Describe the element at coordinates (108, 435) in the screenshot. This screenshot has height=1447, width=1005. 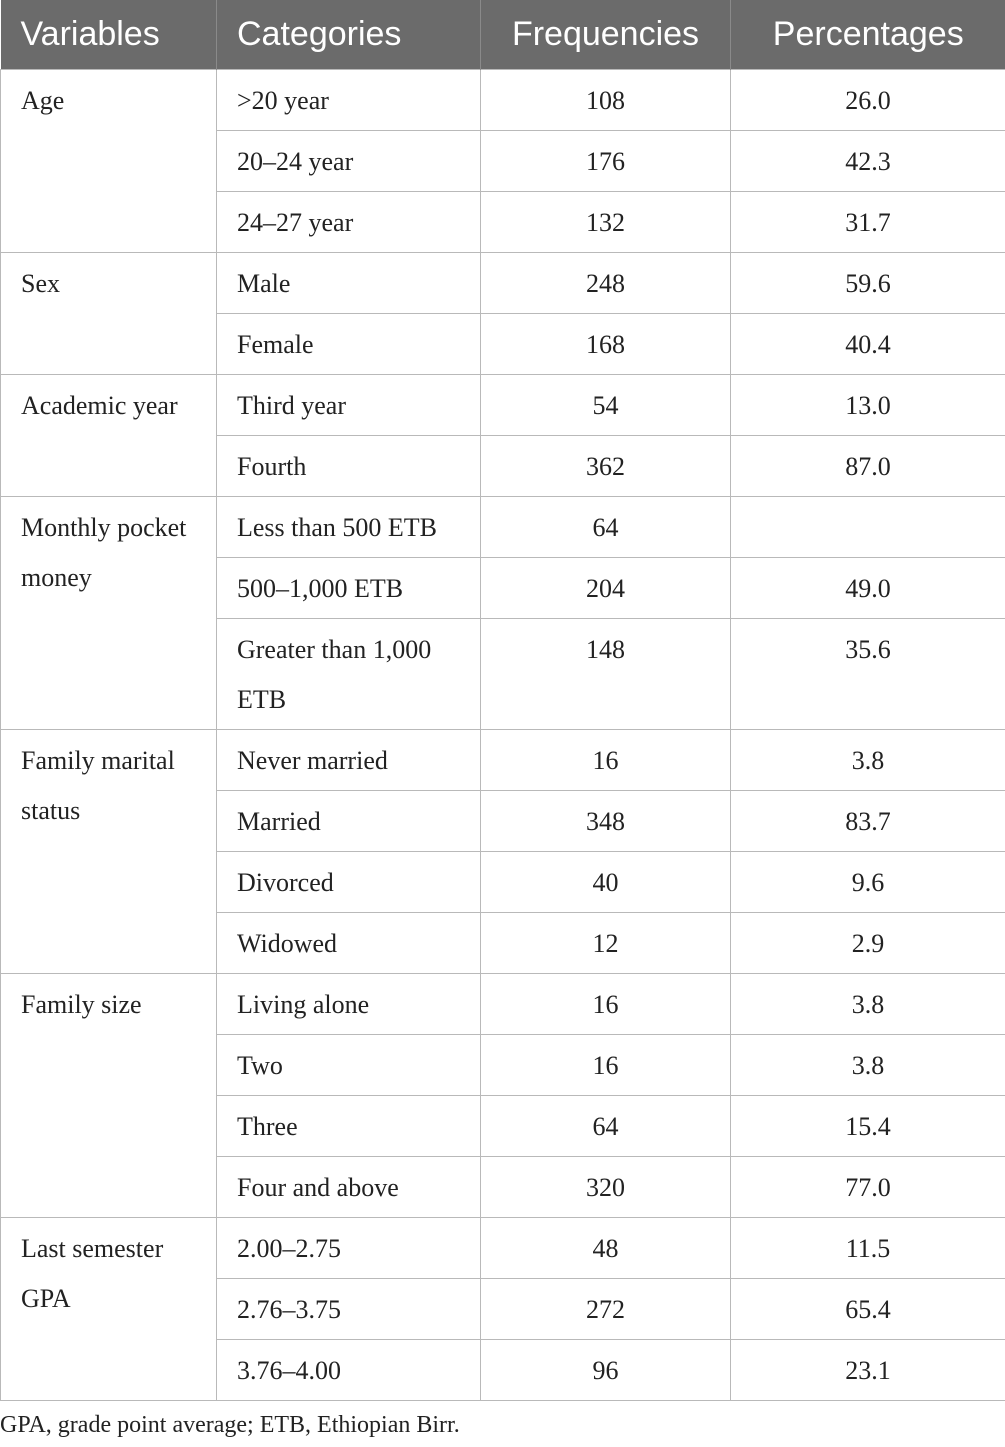
I see `variable-cell: Academic year` at that location.